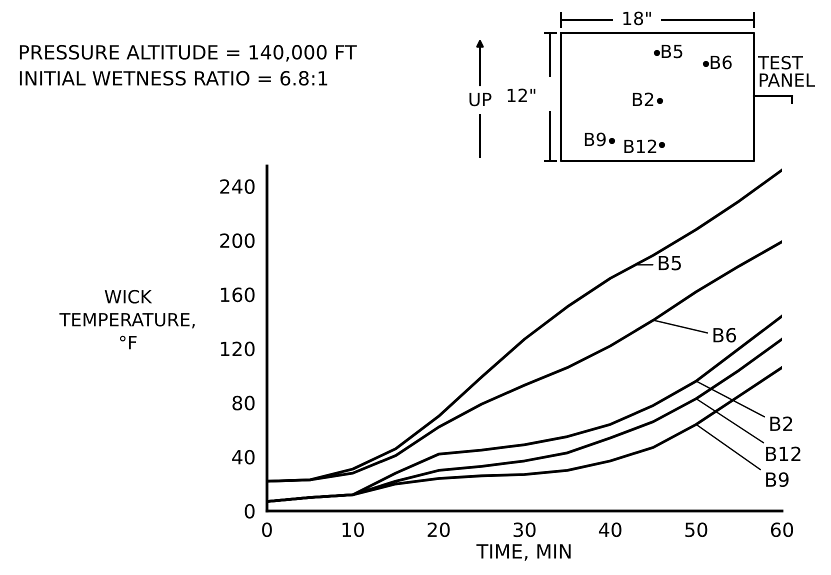 This screenshot has height=575, width=831. What do you see at coordinates (127, 320) in the screenshot?
I see `y-axis-title: WICK TEMPERATURE, °F` at bounding box center [127, 320].